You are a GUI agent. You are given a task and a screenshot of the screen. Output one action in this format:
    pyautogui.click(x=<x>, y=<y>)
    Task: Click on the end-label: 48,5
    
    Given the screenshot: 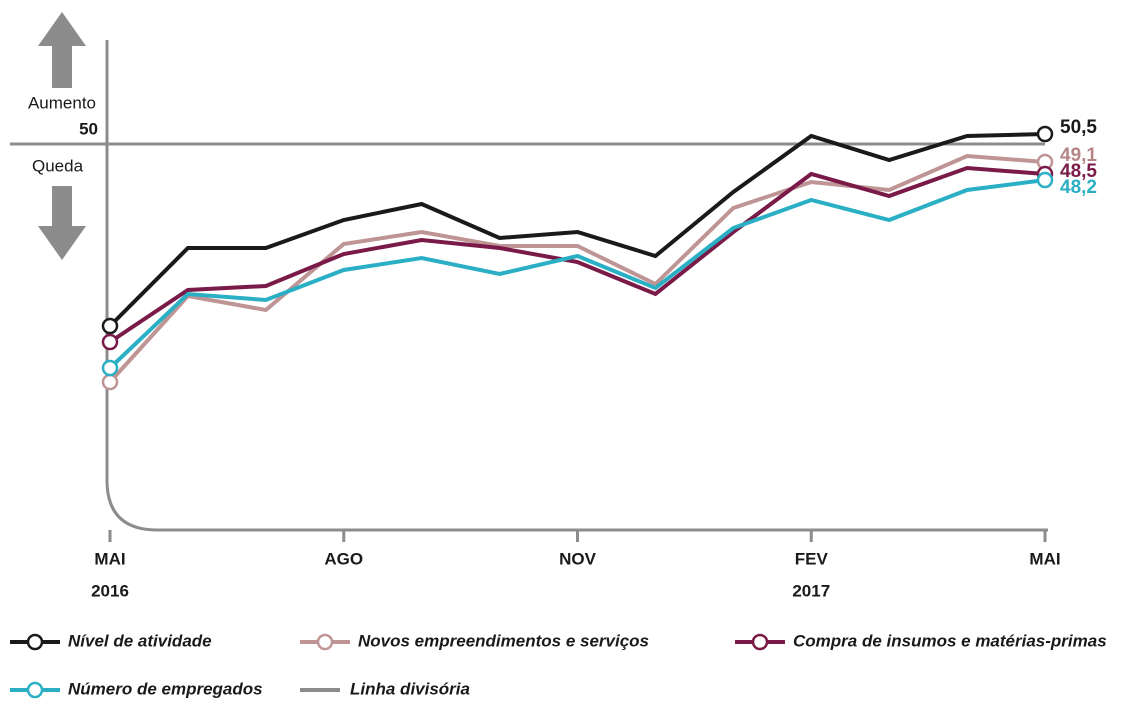 What is the action you would take?
    pyautogui.click(x=1078, y=171)
    